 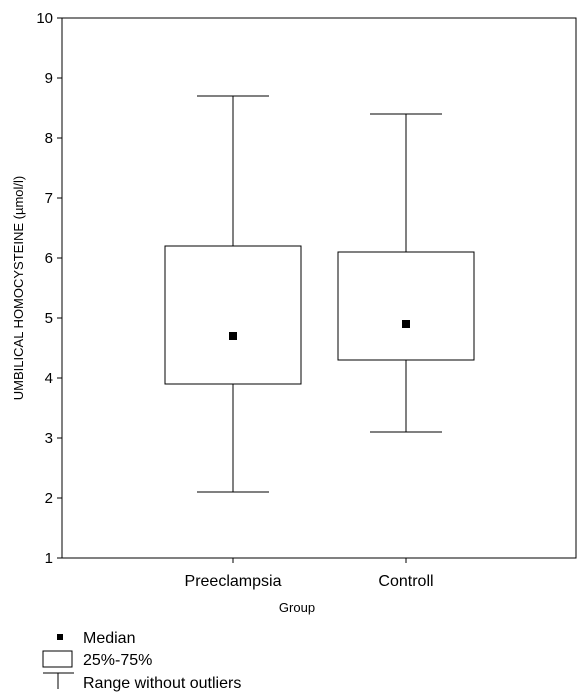 I want to click on x-category-label: Preeclampsia, so click(x=233, y=581).